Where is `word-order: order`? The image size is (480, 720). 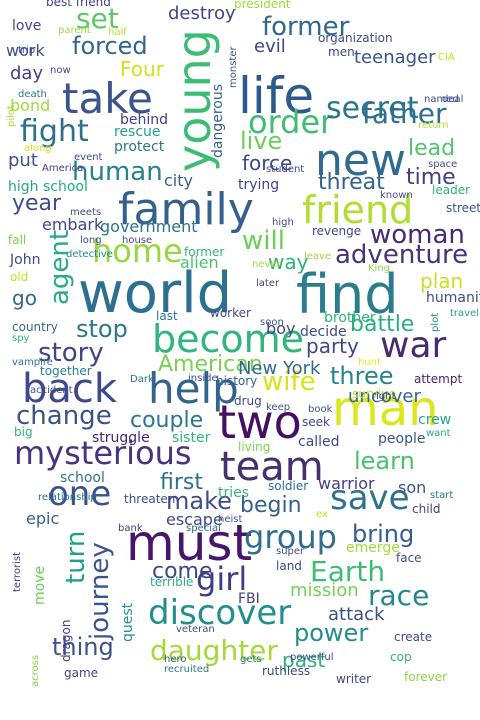 word-order: order is located at coordinates (291, 122).